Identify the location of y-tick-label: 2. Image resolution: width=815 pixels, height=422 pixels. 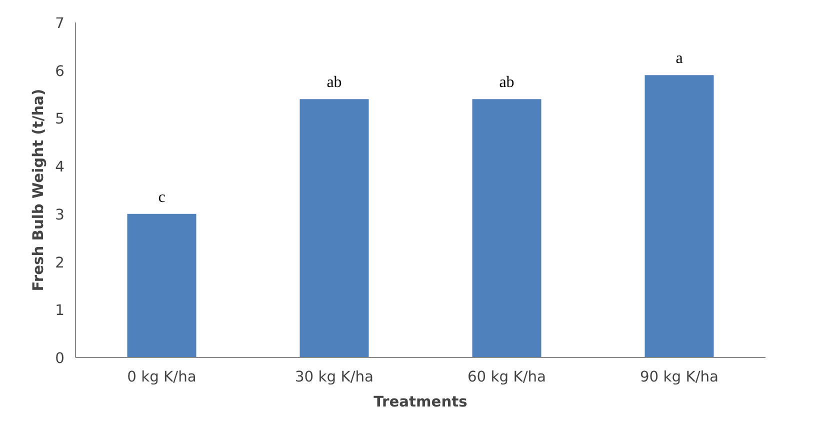
(60, 263).